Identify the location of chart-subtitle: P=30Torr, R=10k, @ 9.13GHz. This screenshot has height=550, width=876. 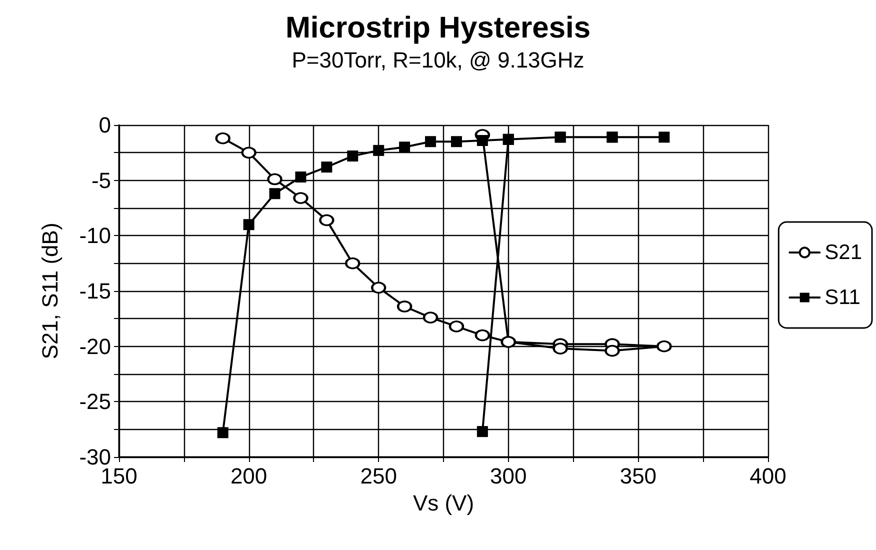
(438, 60).